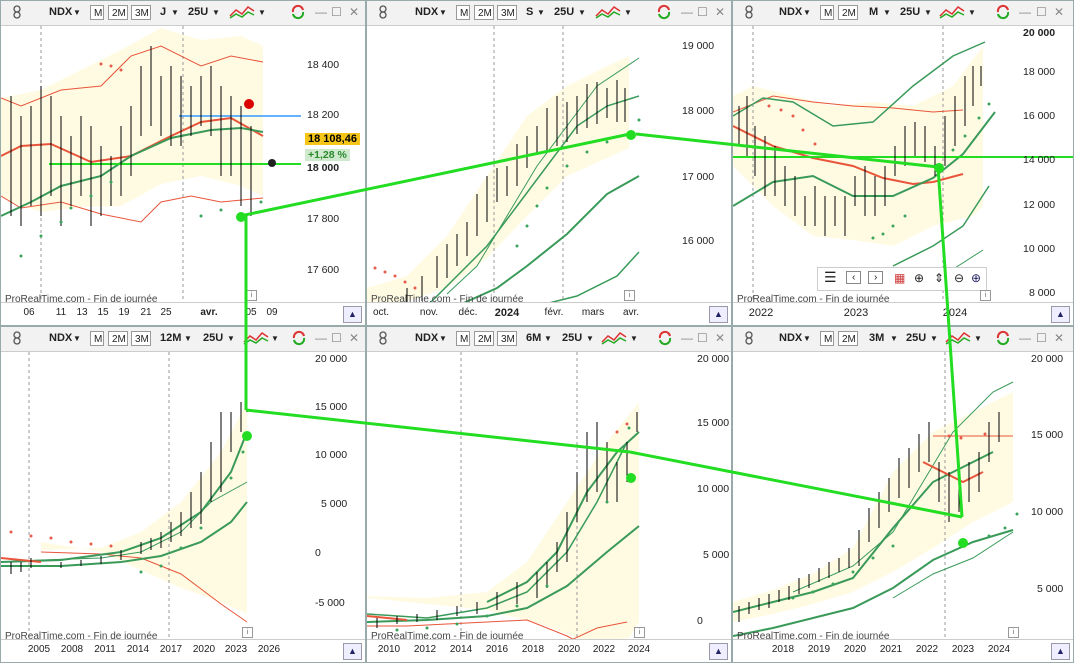 The width and height of the screenshot is (1074, 663). What do you see at coordinates (163, 12) in the screenshot?
I see `period-selector: J` at bounding box center [163, 12].